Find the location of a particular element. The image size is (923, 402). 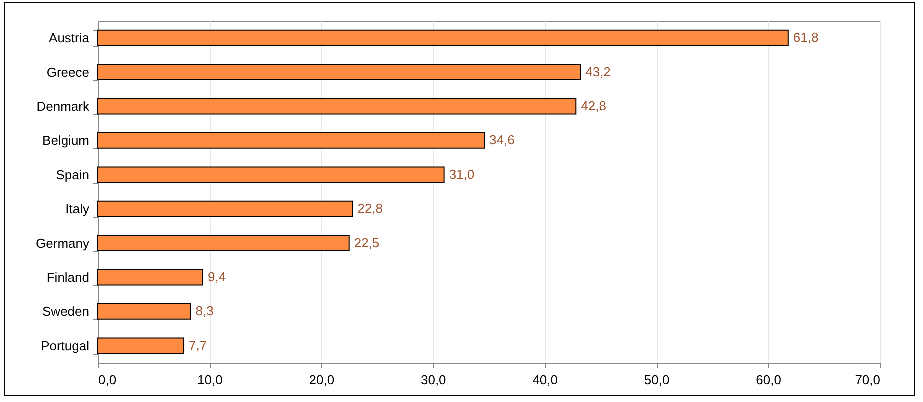

y-tick-label: Germany is located at coordinates (63, 243).